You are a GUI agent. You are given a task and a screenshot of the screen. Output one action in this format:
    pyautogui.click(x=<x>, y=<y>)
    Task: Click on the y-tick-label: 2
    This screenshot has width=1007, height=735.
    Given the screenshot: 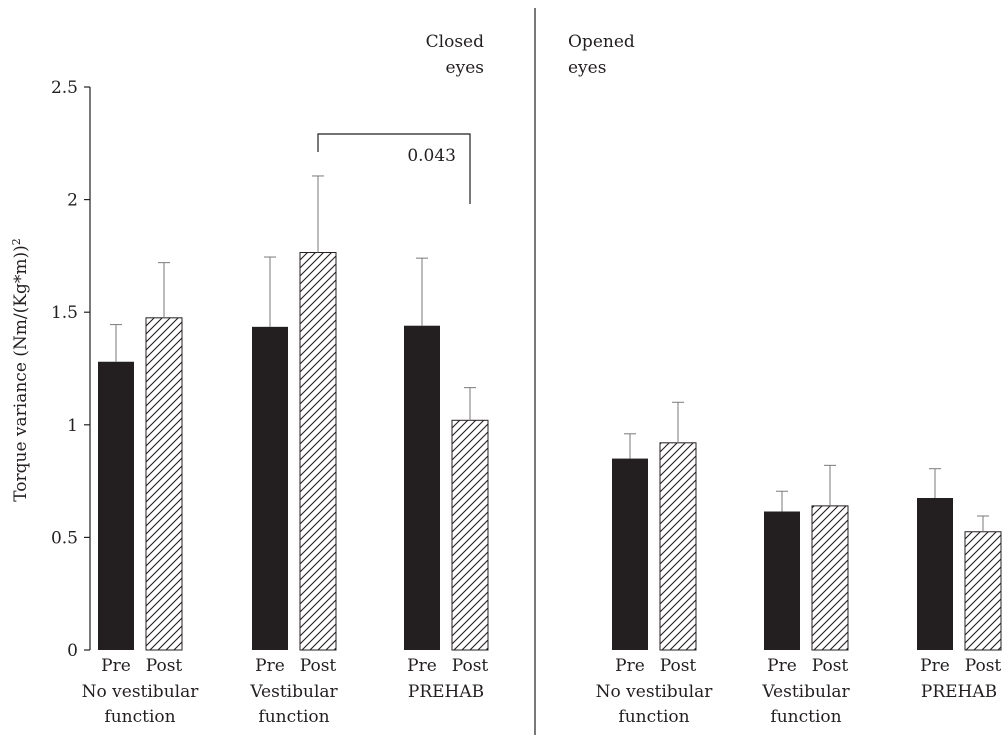 What is the action you would take?
    pyautogui.click(x=72, y=201)
    